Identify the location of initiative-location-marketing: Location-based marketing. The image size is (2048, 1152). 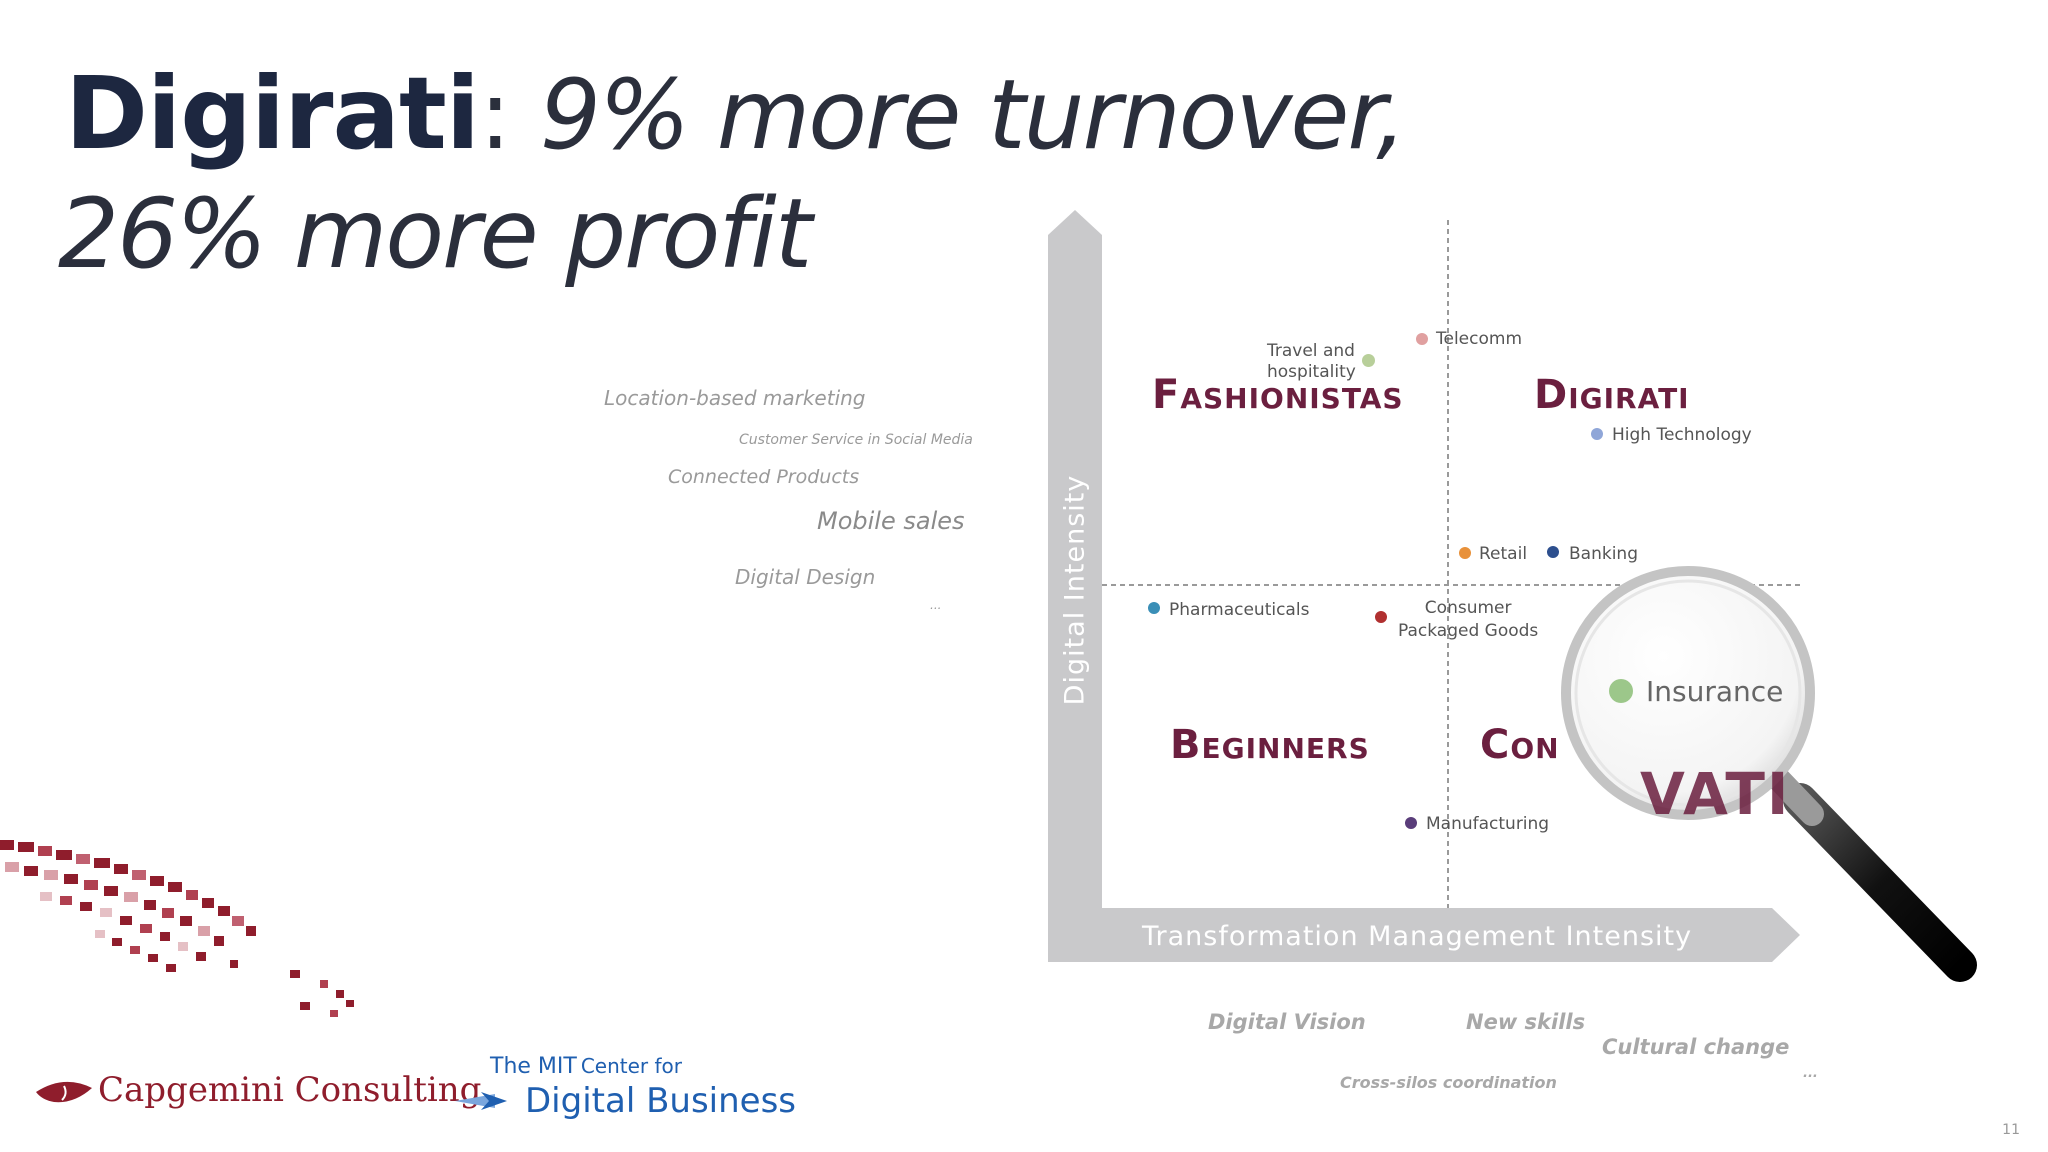
(735, 398).